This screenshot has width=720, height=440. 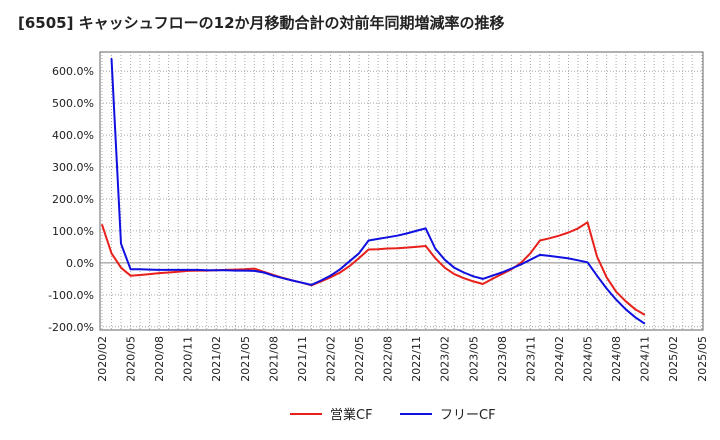 What do you see at coordinates (216, 359) in the screenshot?
I see `x-tick-label: 2021/02` at bounding box center [216, 359].